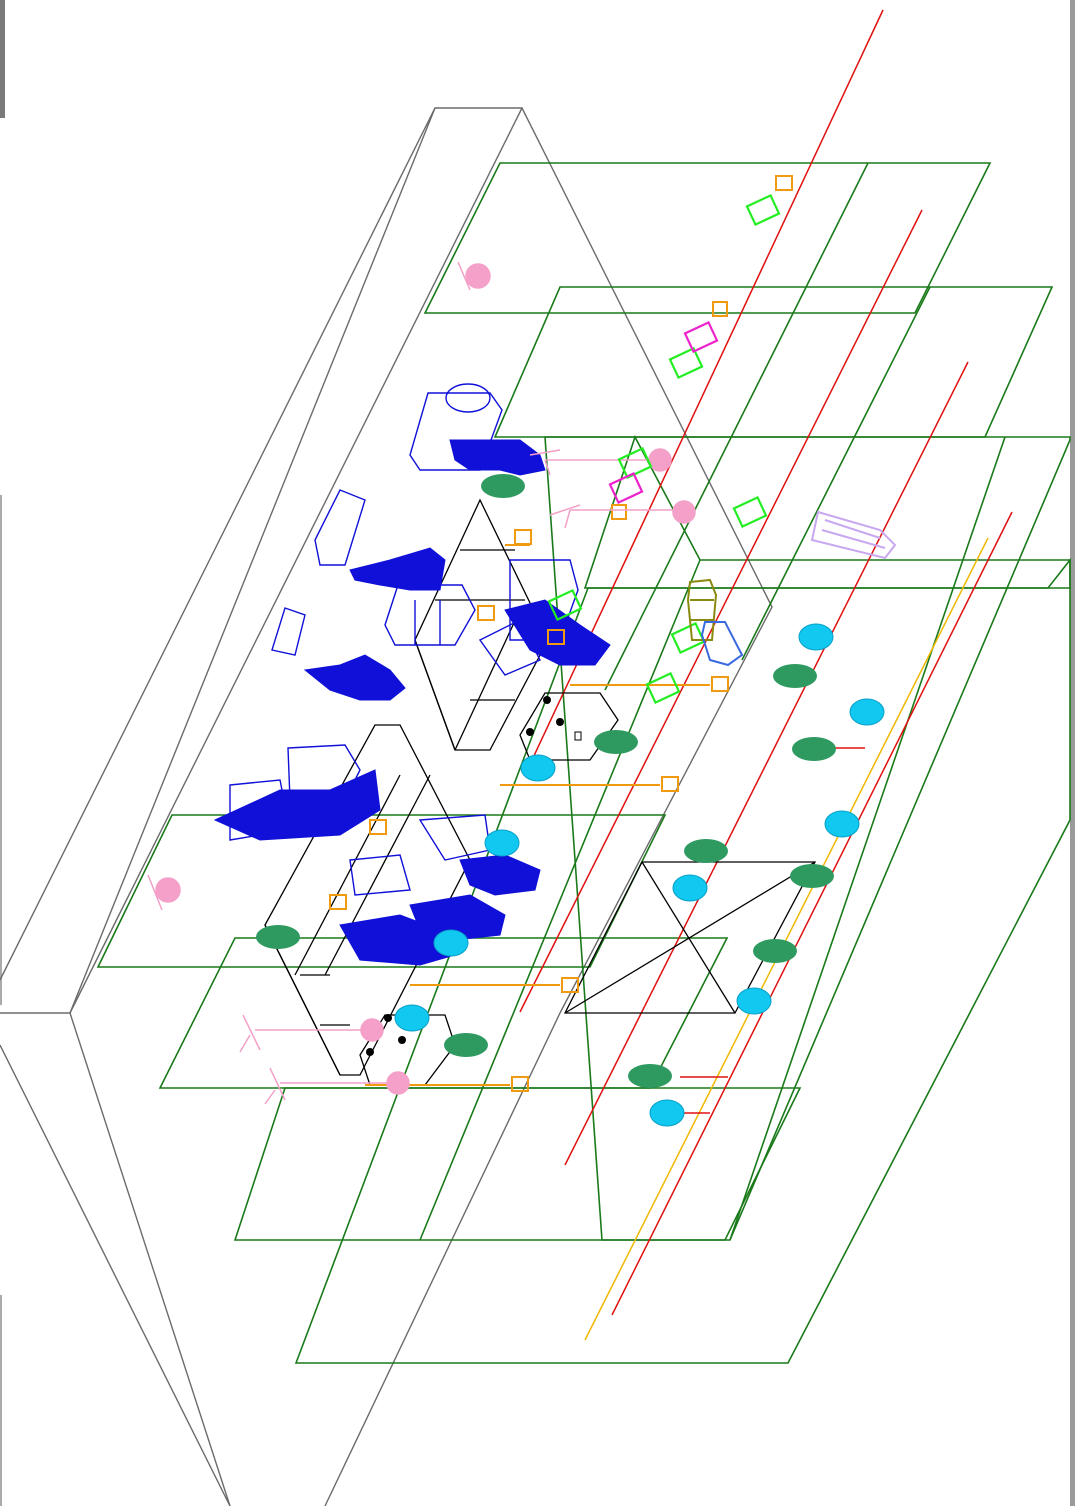 The width and height of the screenshot is (1077, 1506). Describe the element at coordinates (1, 1400) in the screenshot. I see `viewport-edge-left-bottom` at that location.